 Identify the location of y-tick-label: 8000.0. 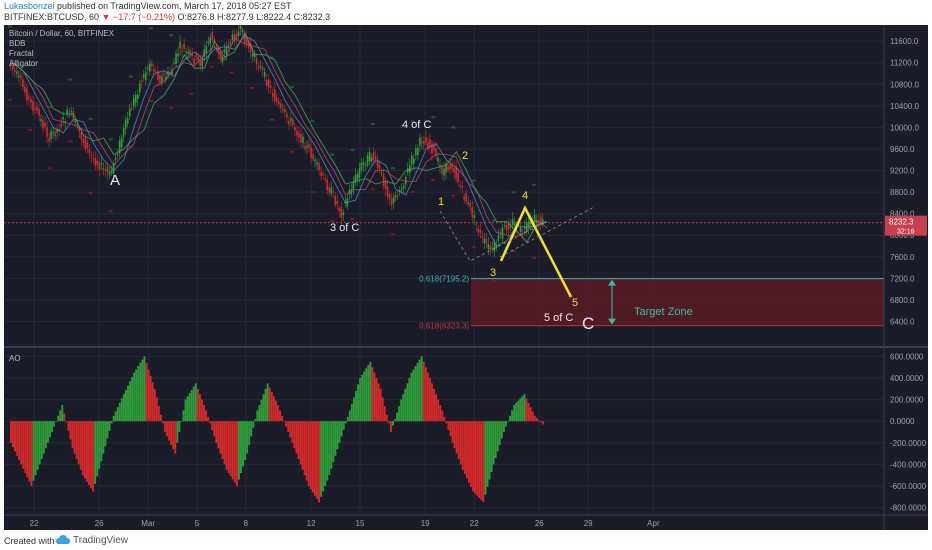
(902, 235).